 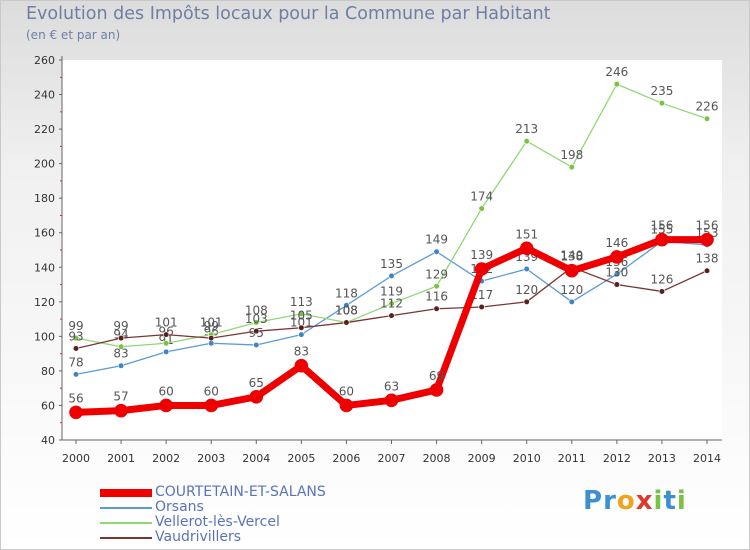 I want to click on y-tick-label: 120, so click(x=44, y=302).